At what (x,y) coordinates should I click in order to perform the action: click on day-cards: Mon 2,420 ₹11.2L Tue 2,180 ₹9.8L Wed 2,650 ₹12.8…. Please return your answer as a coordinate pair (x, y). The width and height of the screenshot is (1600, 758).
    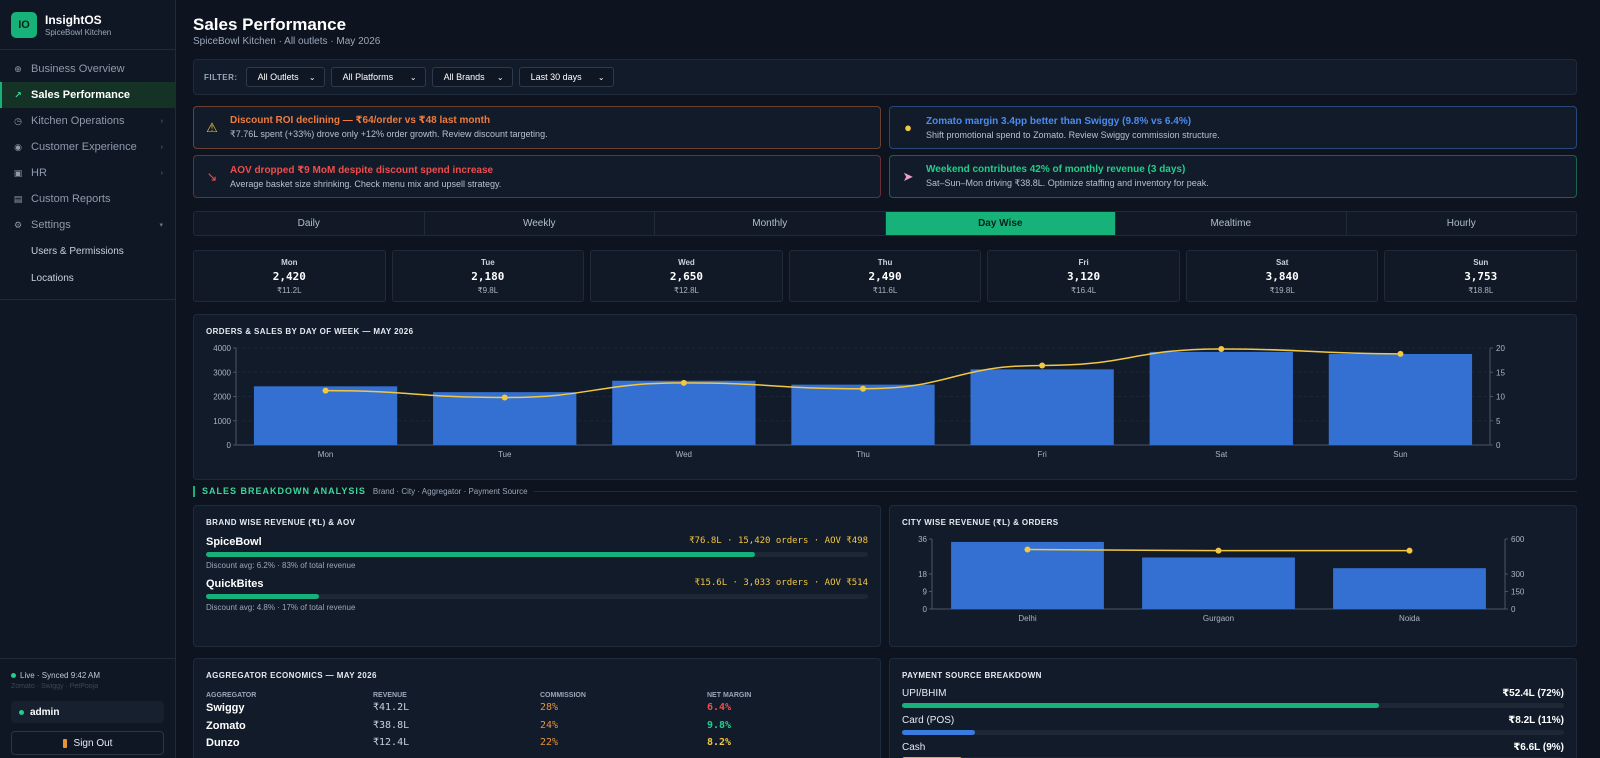
    Looking at the image, I should click on (885, 276).